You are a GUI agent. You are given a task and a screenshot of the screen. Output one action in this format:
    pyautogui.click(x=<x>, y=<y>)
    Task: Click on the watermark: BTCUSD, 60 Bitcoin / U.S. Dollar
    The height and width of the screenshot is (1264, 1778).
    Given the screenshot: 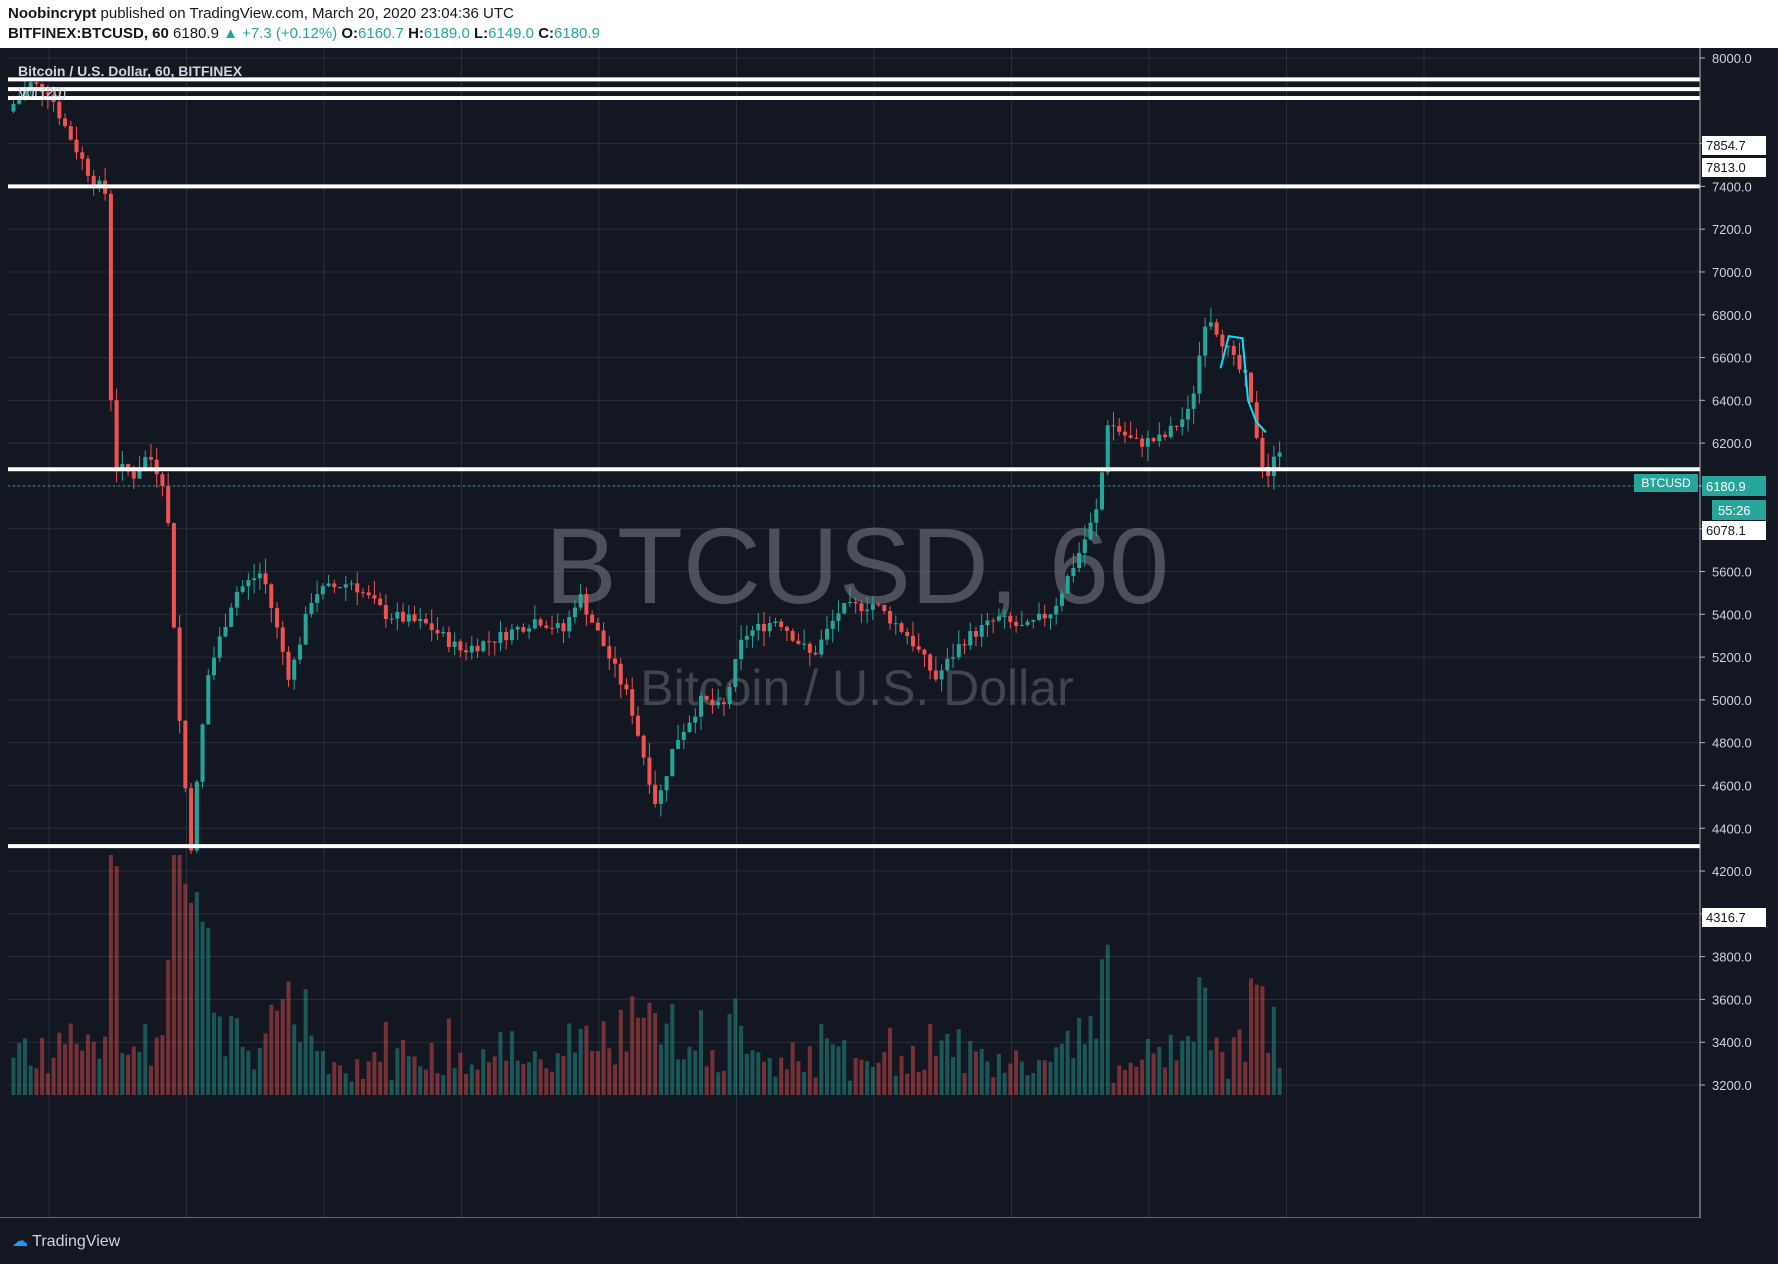 What is the action you would take?
    pyautogui.click(x=857, y=610)
    